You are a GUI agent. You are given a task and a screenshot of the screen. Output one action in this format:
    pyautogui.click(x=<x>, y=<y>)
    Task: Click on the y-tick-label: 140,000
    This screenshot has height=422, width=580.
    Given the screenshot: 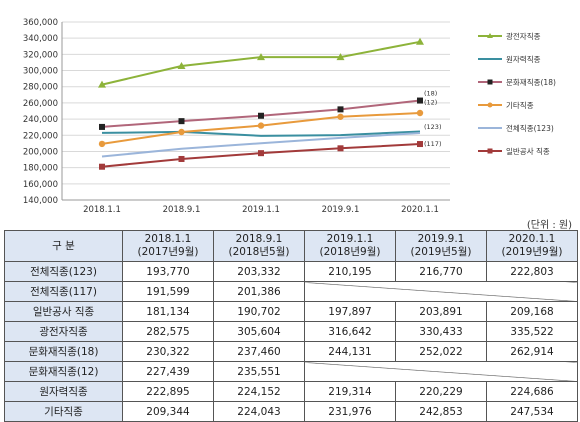 What is the action you would take?
    pyautogui.click(x=40, y=201)
    